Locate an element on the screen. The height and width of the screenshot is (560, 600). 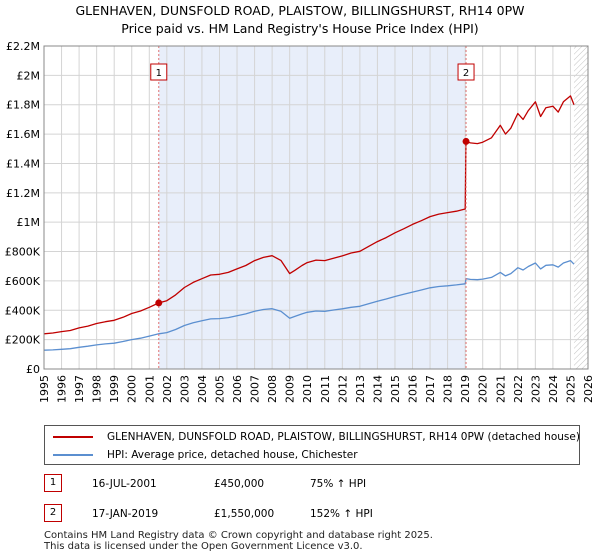
x-tick-label: 2016 is located at coordinates (413, 389).